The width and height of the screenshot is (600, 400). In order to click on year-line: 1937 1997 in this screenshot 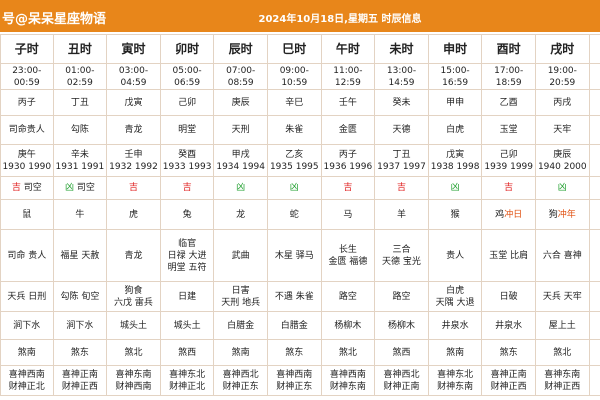, I will do `click(401, 166)`.